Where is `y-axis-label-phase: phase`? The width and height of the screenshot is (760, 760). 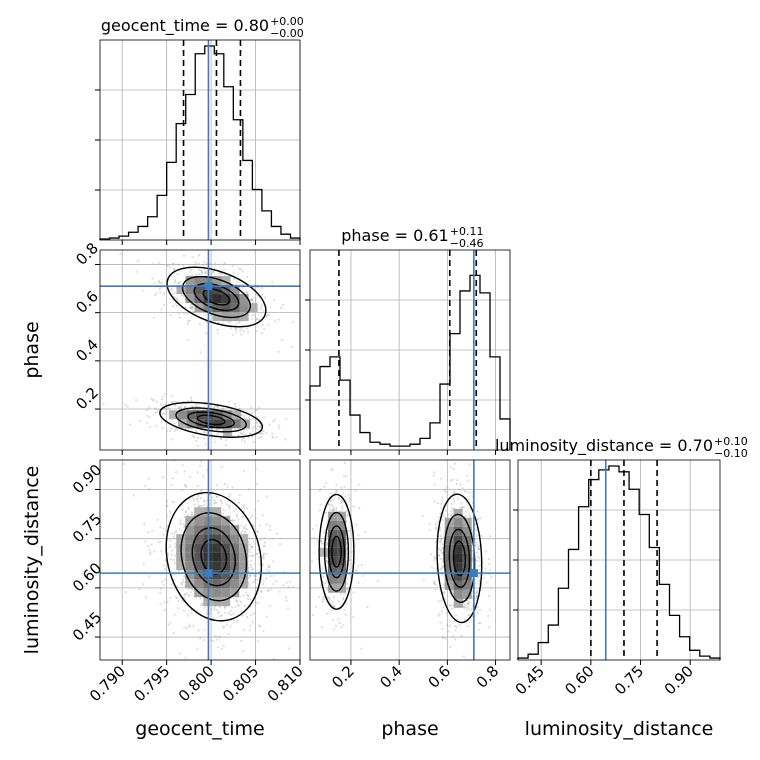 y-axis-label-phase: phase is located at coordinates (32, 349).